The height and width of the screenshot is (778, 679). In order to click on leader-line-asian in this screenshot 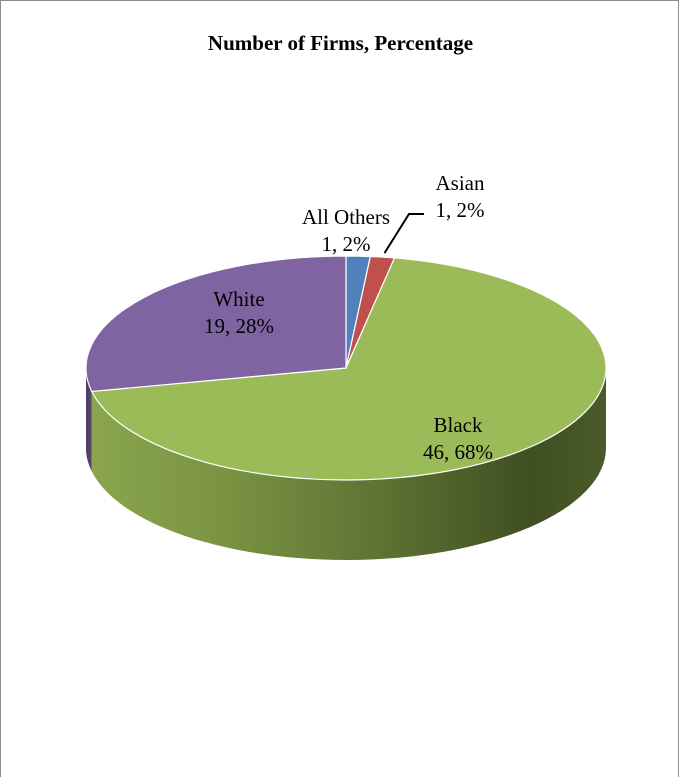, I will do `click(403, 233)`.